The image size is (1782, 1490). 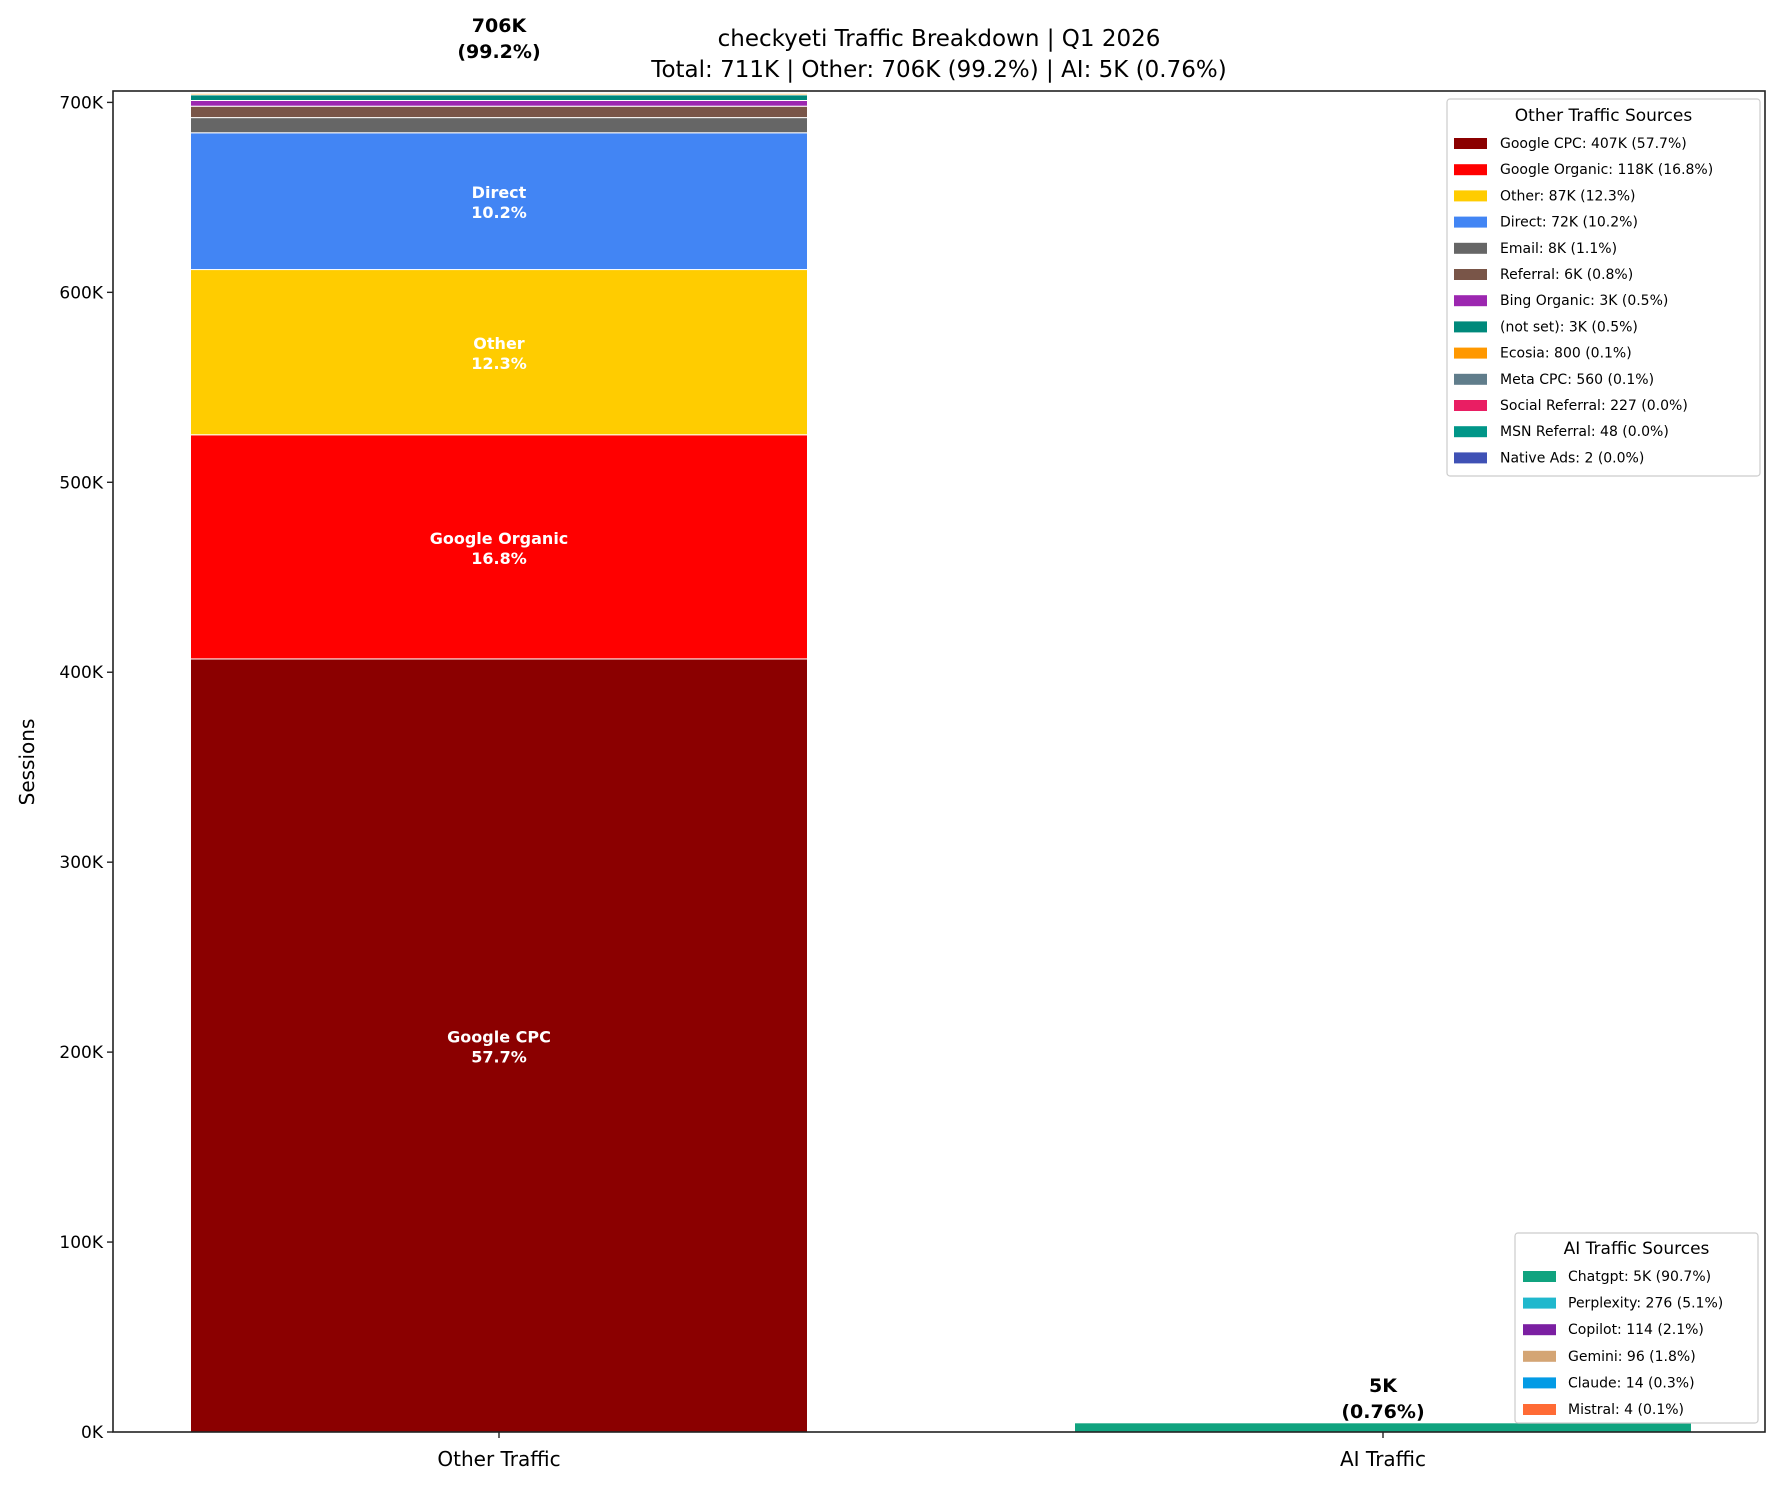 I want to click on legend-entry: Social Referral: 227 (0.0%), so click(x=1594, y=406).